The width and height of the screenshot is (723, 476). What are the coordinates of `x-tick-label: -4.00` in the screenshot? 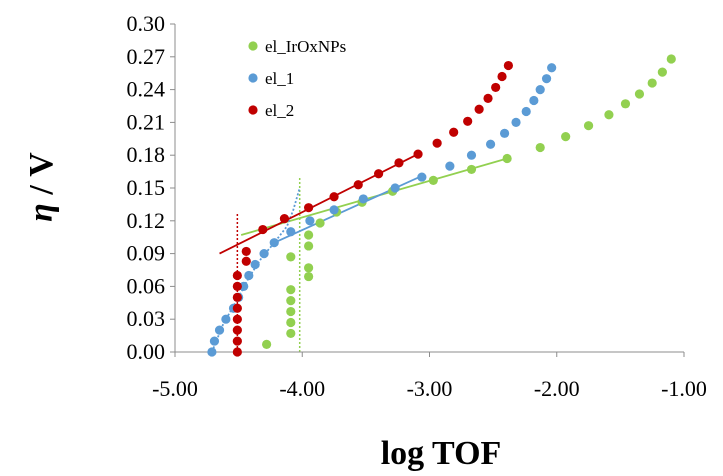 It's located at (302, 388).